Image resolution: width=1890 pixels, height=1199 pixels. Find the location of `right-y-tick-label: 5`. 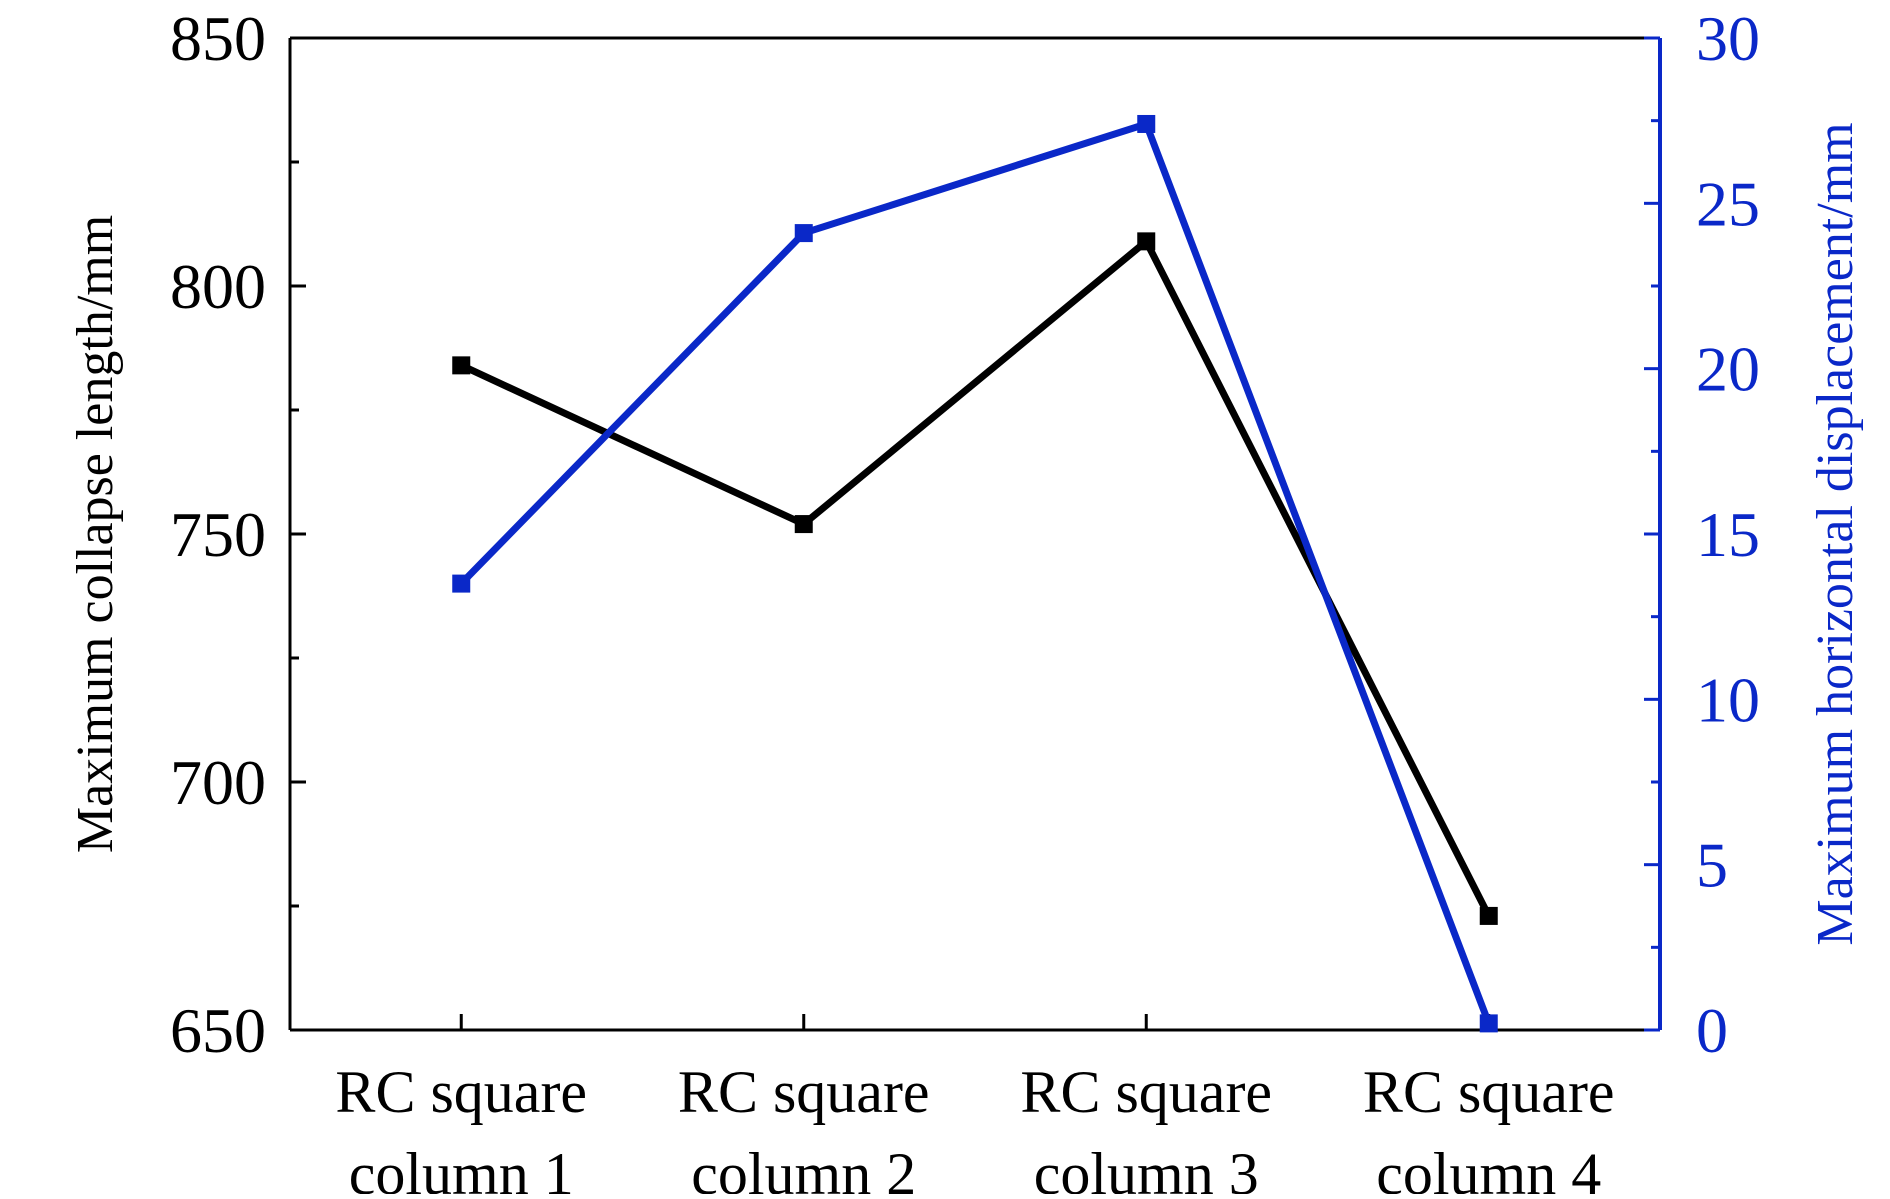

right-y-tick-label: 5 is located at coordinates (1712, 865).